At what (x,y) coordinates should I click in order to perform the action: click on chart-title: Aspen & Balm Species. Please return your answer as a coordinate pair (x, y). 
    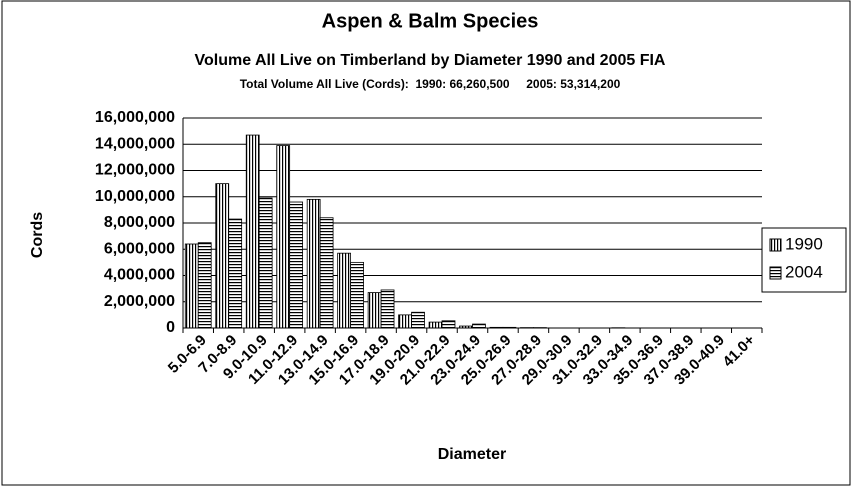
    Looking at the image, I should click on (430, 21).